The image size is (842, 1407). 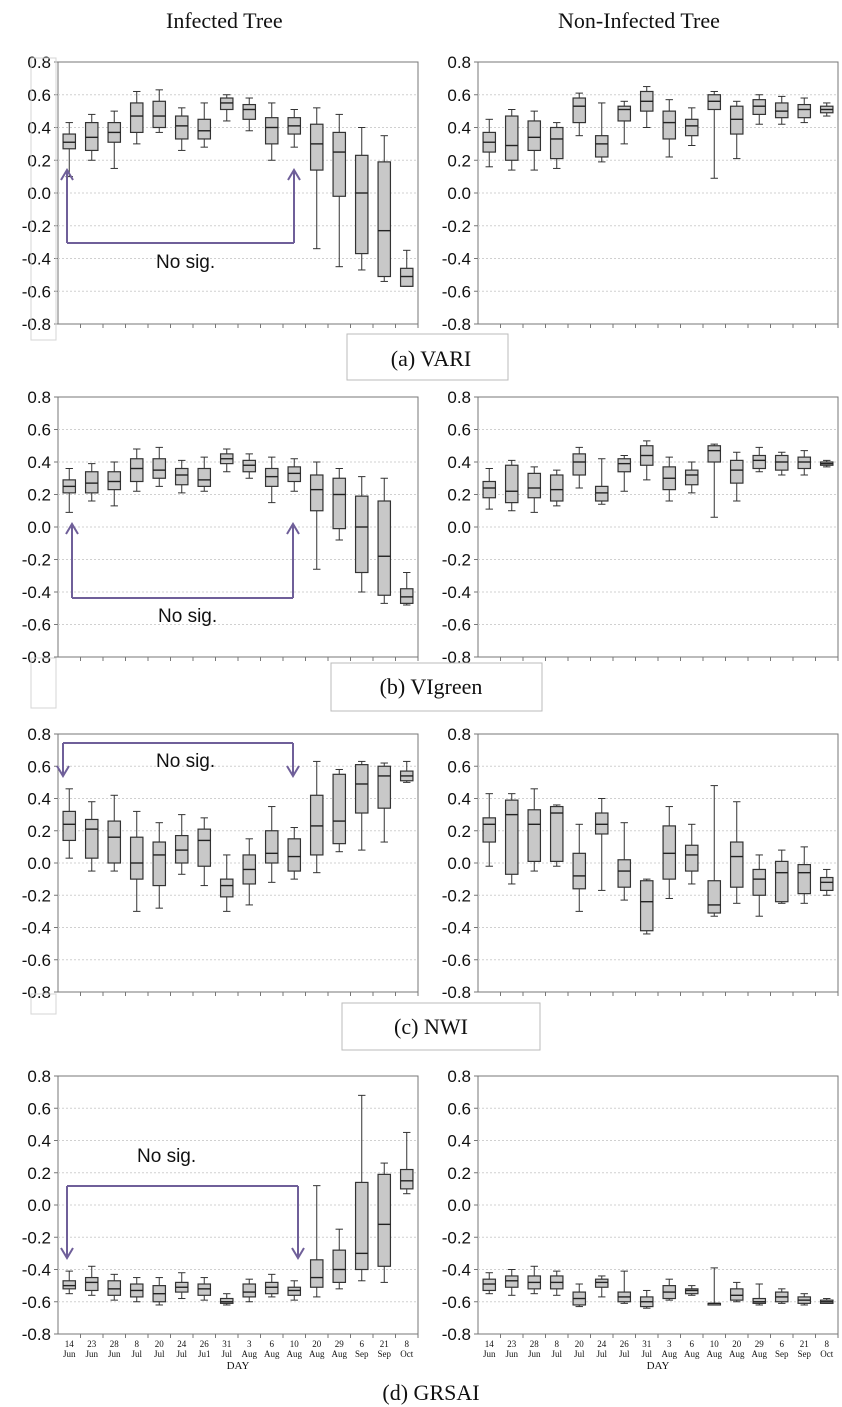 I want to click on caption-frame, so click(x=427, y=357).